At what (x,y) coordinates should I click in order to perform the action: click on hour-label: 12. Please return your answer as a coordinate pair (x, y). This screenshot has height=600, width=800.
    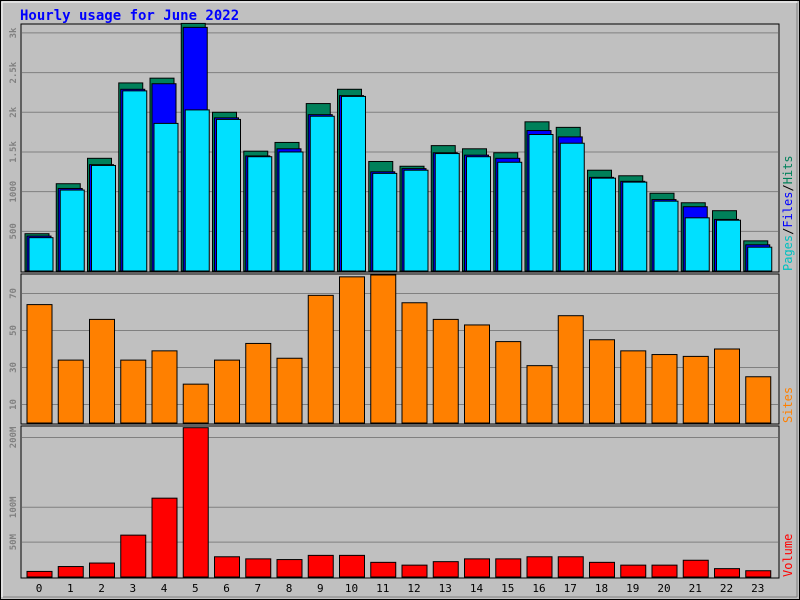
    Looking at the image, I should click on (413, 588).